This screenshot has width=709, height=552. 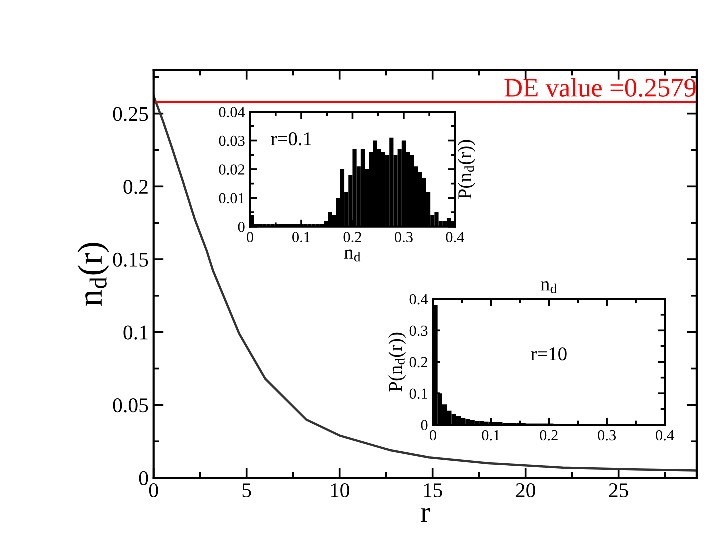 What do you see at coordinates (433, 491) in the screenshot?
I see `x-tick-label: 15` at bounding box center [433, 491].